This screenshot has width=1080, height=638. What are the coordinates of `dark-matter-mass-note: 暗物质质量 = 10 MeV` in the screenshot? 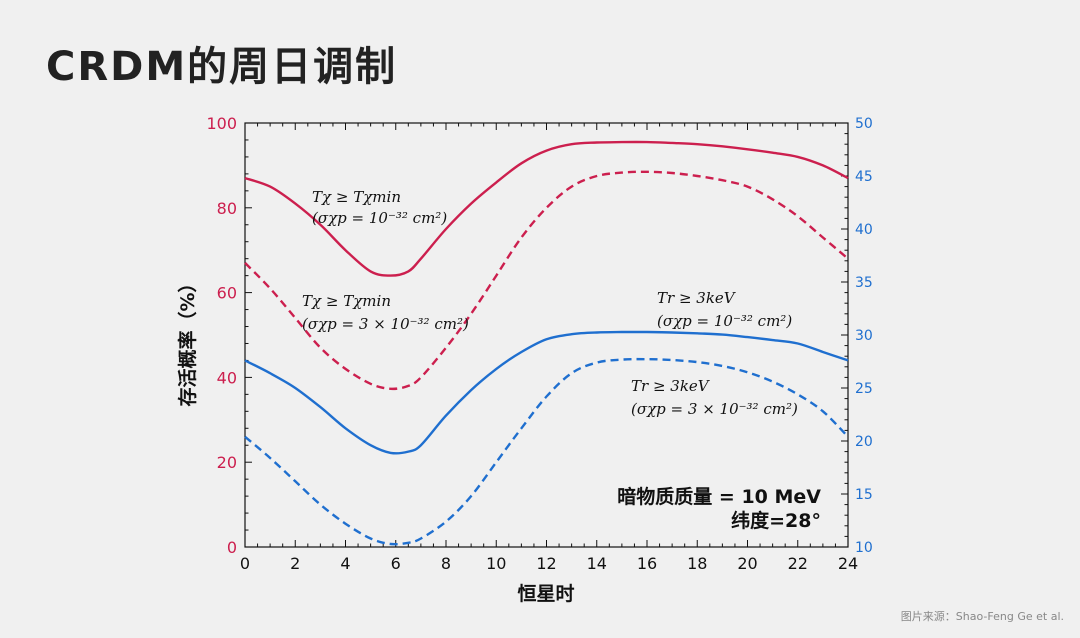 It's located at (719, 496).